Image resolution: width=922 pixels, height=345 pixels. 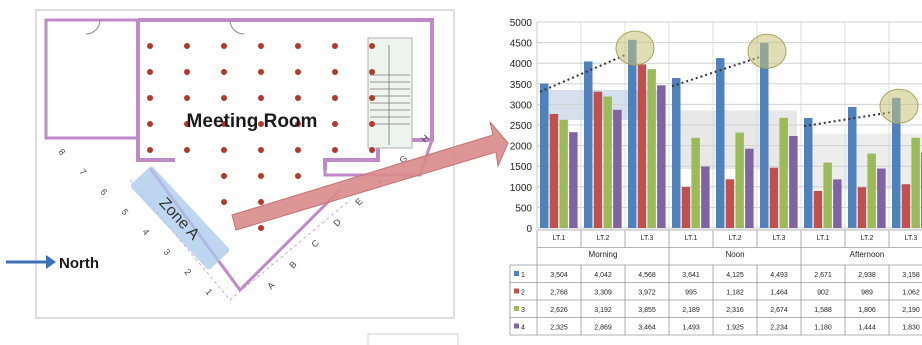 What do you see at coordinates (521, 126) in the screenshot?
I see `y-axis-ticks: 0 500 1000 1500 2000 2500 3000 3500 4000 4500 5000` at bounding box center [521, 126].